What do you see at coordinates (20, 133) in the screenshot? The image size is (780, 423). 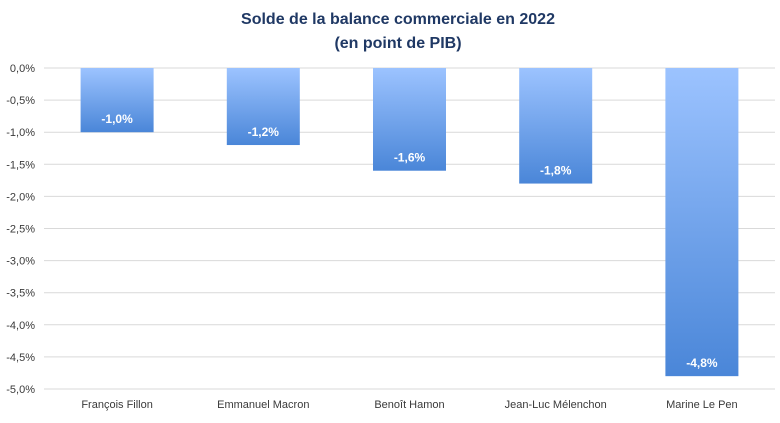 I see `y-tick-label: -1,0%` at bounding box center [20, 133].